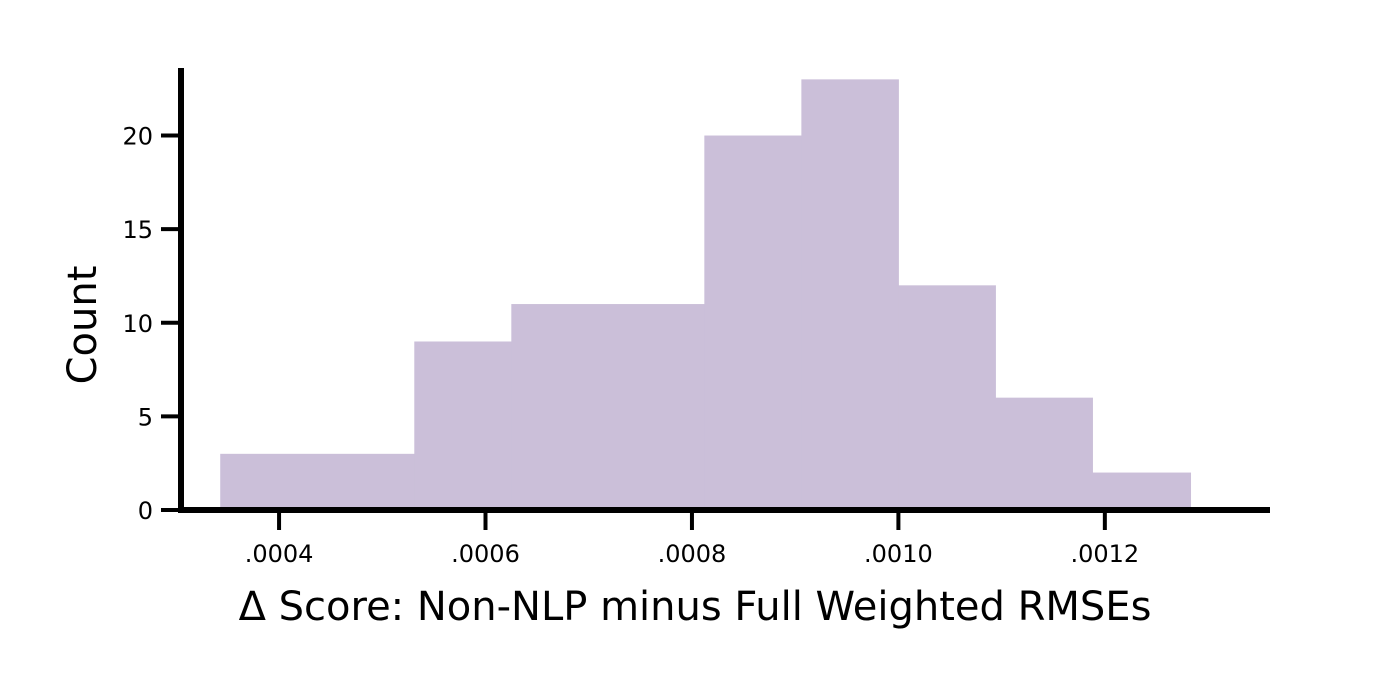 This screenshot has height=689, width=1400. Describe the element at coordinates (898, 554) in the screenshot. I see `x-tick-label: .0010` at that location.